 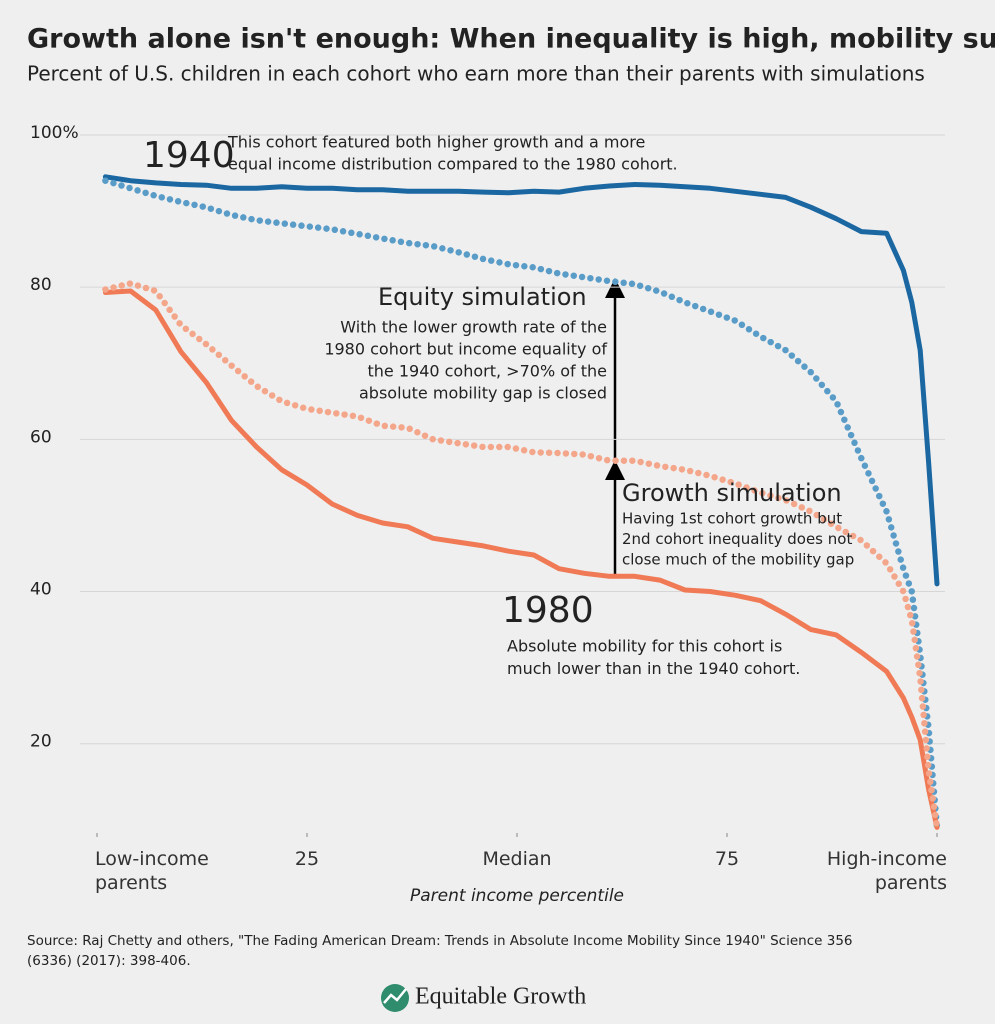 I want to click on source: (6336) (2017): 398-406., so click(x=109, y=961).